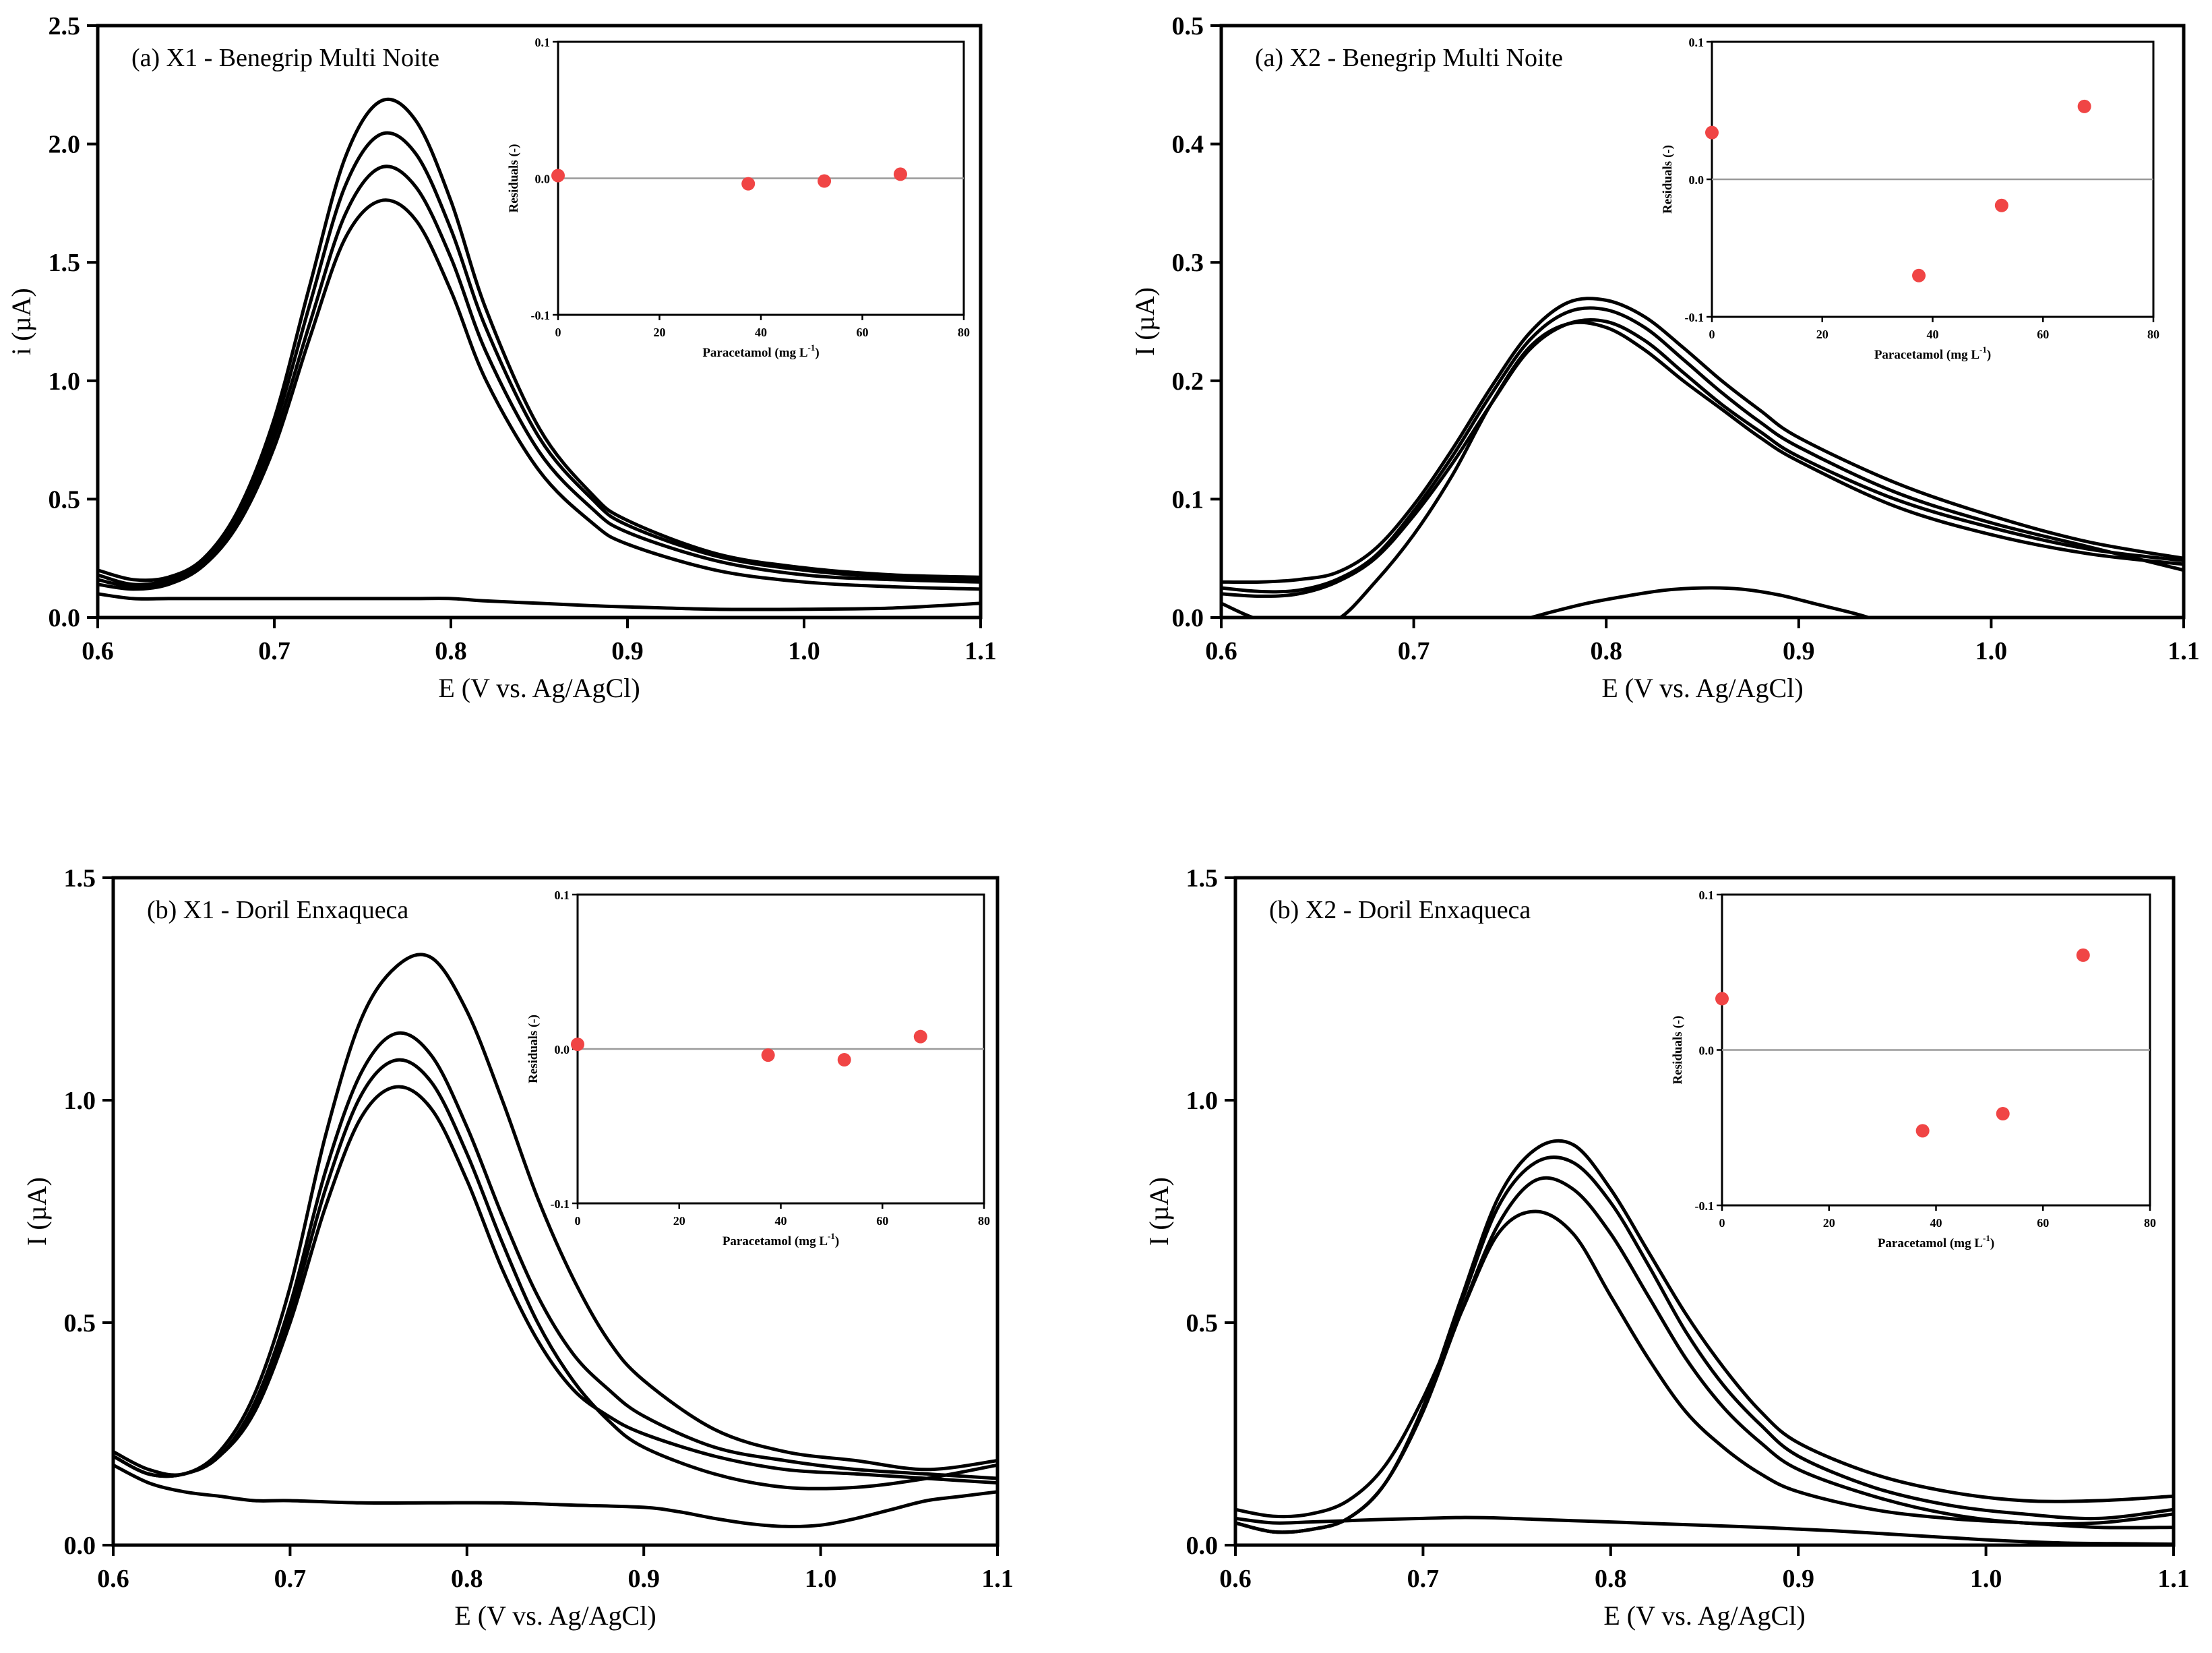  Describe the element at coordinates (562, 1049) in the screenshot. I see `inset-y-tick-label: 0.0` at that location.